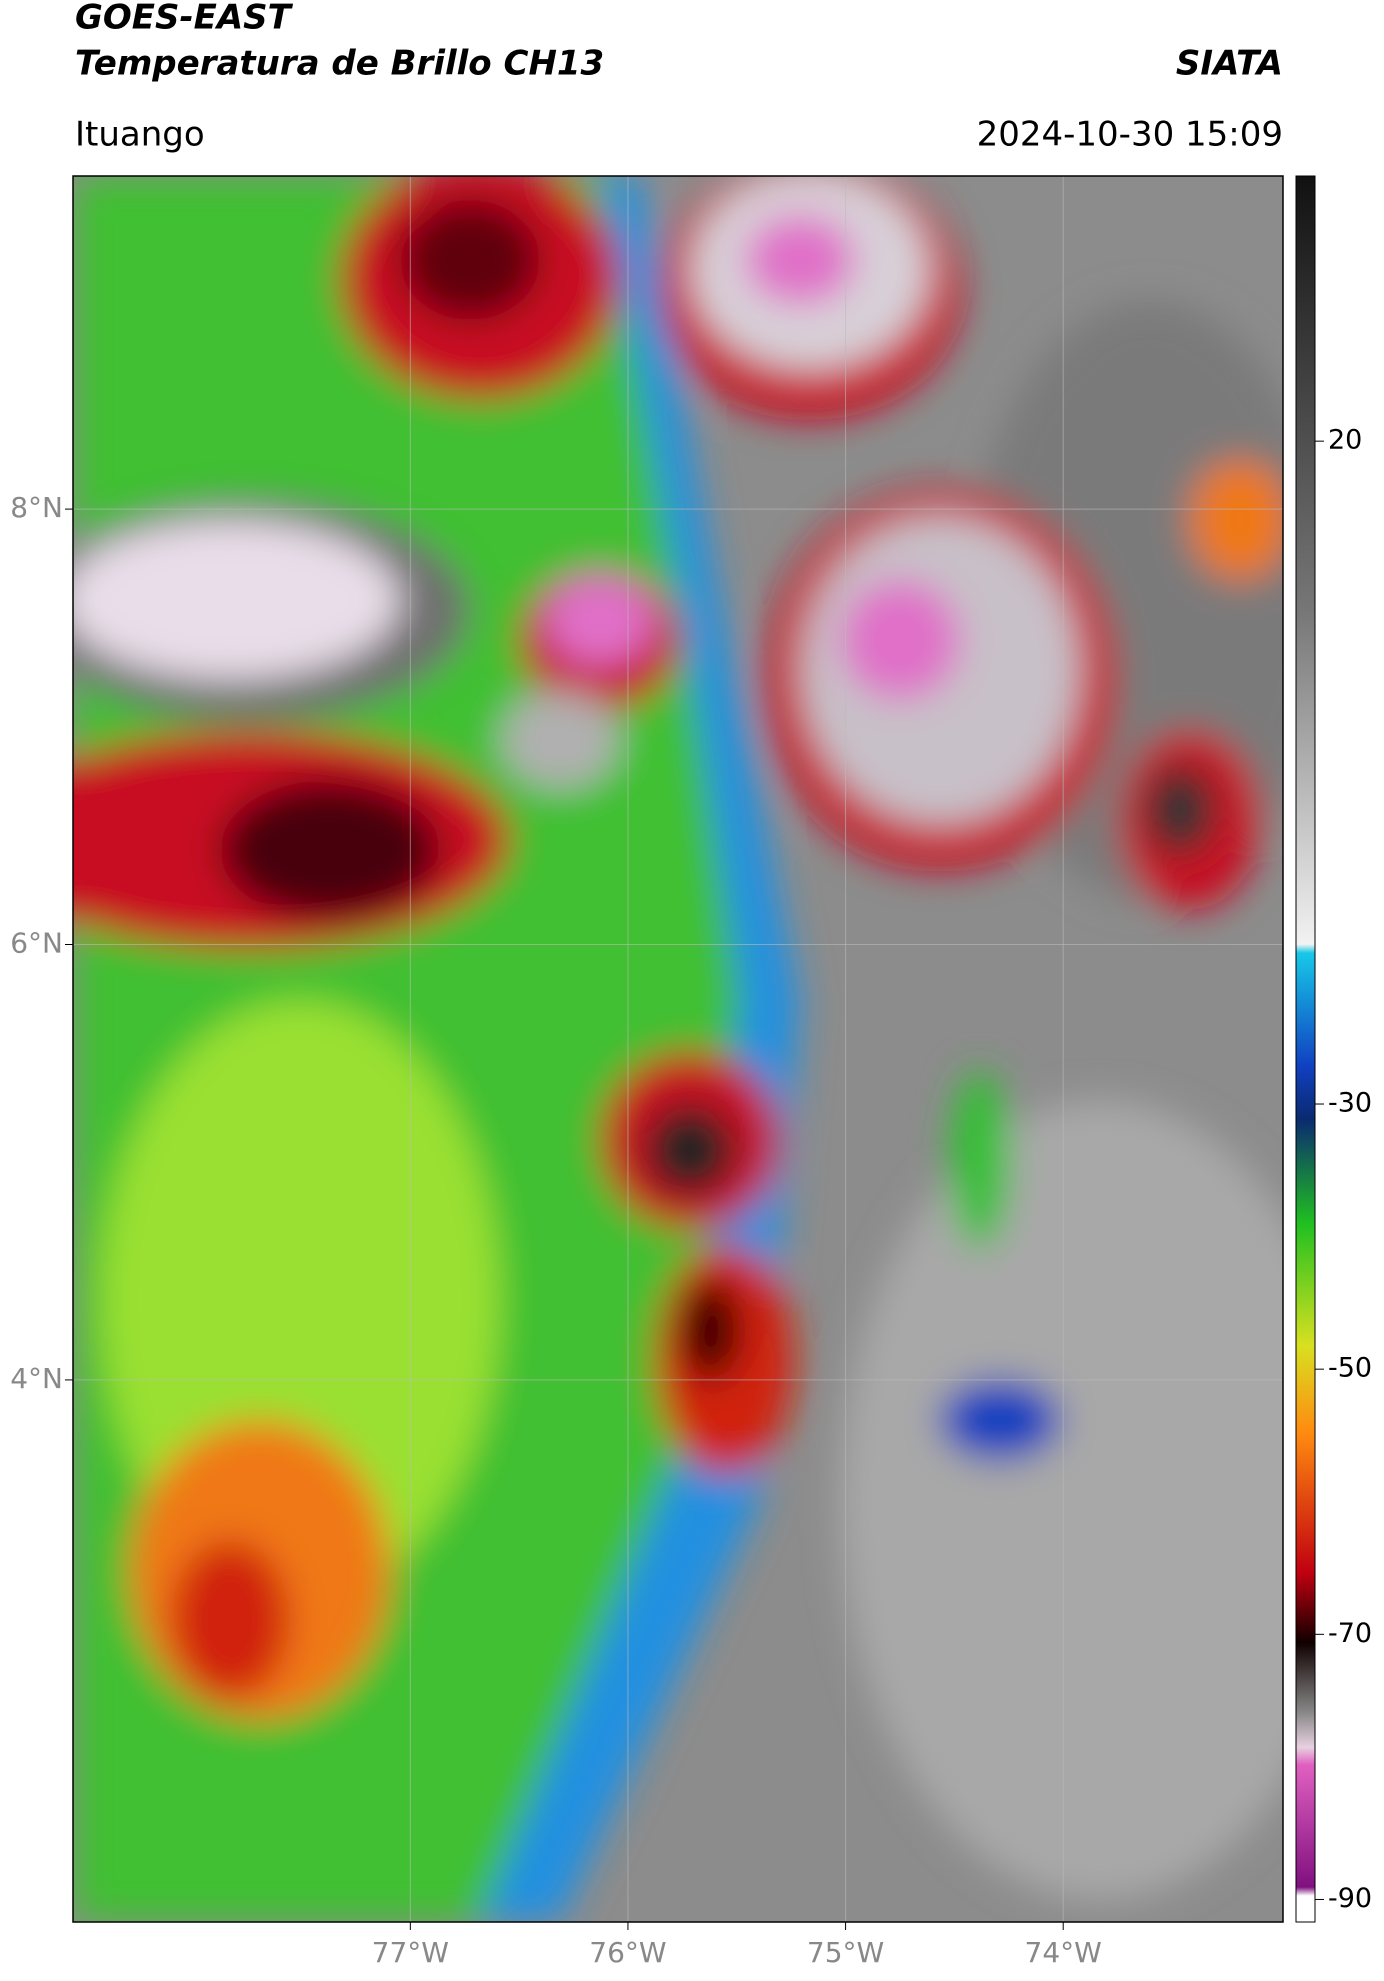 This screenshot has width=1384, height=1981. What do you see at coordinates (1350, 1633) in the screenshot?
I see `colorbar-tick-label: -70` at bounding box center [1350, 1633].